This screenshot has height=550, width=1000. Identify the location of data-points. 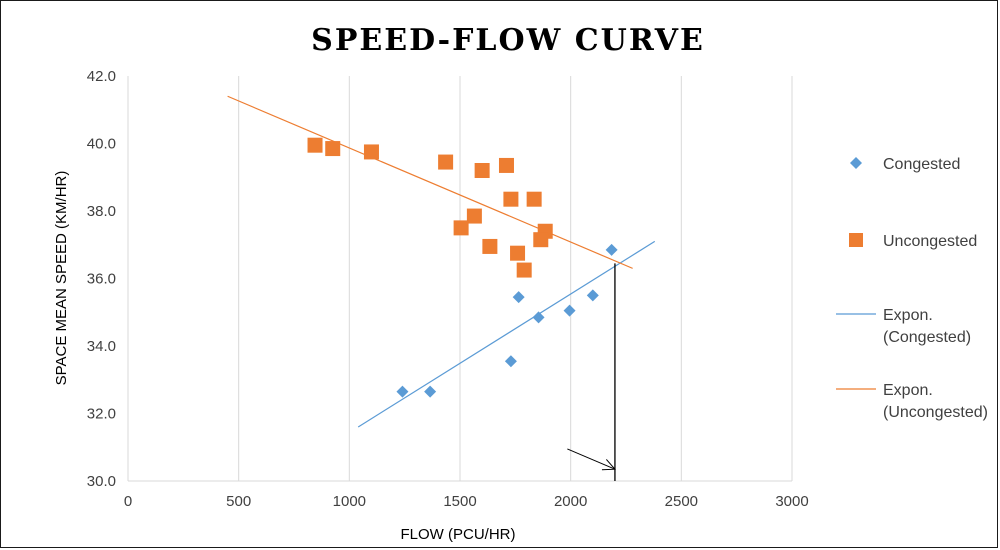
(462, 267).